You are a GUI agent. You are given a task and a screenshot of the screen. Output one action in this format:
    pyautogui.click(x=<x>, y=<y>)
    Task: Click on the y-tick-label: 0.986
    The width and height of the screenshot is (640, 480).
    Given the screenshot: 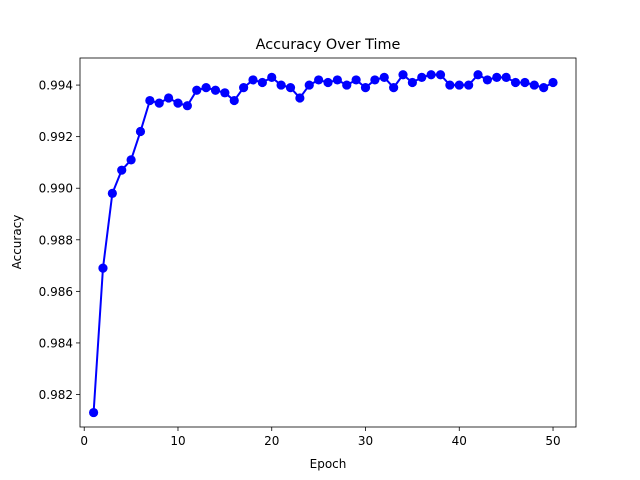 What is the action you would take?
    pyautogui.click(x=56, y=292)
    